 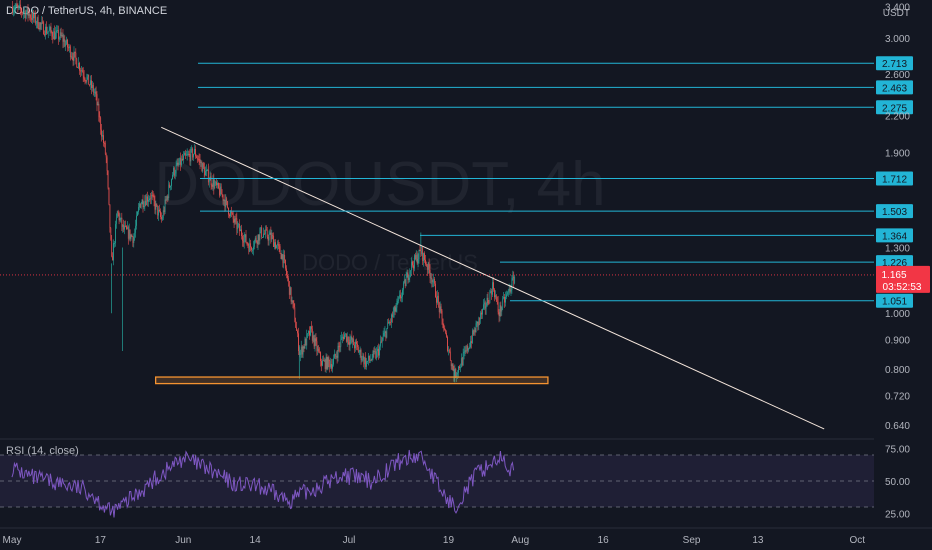 What do you see at coordinates (604, 540) in the screenshot?
I see `date-tick-label: 16` at bounding box center [604, 540].